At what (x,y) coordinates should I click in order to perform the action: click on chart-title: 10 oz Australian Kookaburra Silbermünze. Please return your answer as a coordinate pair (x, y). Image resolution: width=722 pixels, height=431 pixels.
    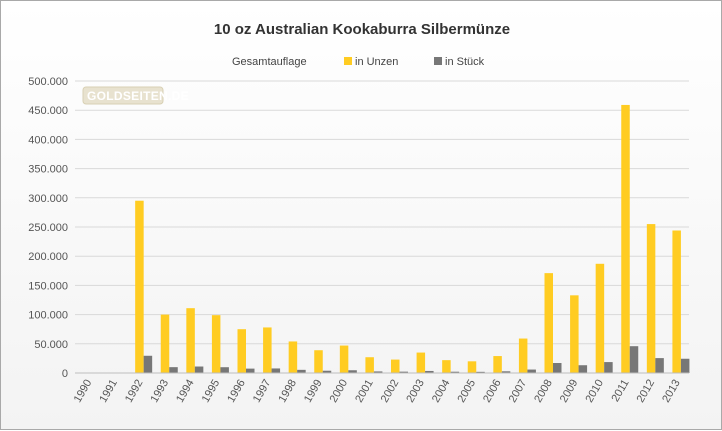
    Looking at the image, I should click on (362, 29).